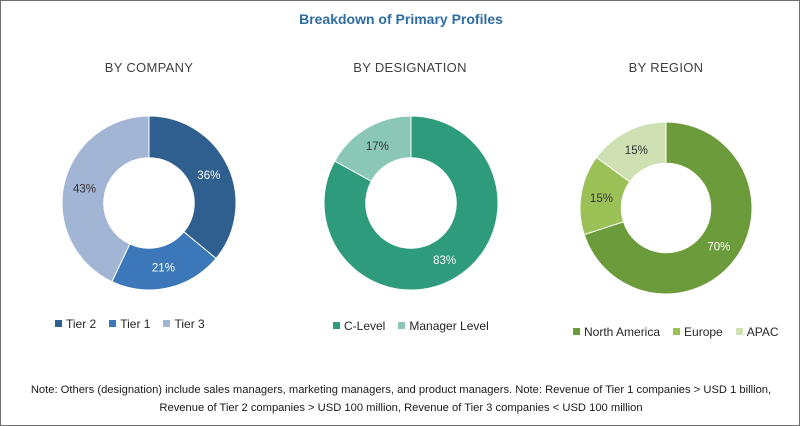 The width and height of the screenshot is (800, 426). Describe the element at coordinates (189, 324) in the screenshot. I see `legend-label: Tier 3` at that location.